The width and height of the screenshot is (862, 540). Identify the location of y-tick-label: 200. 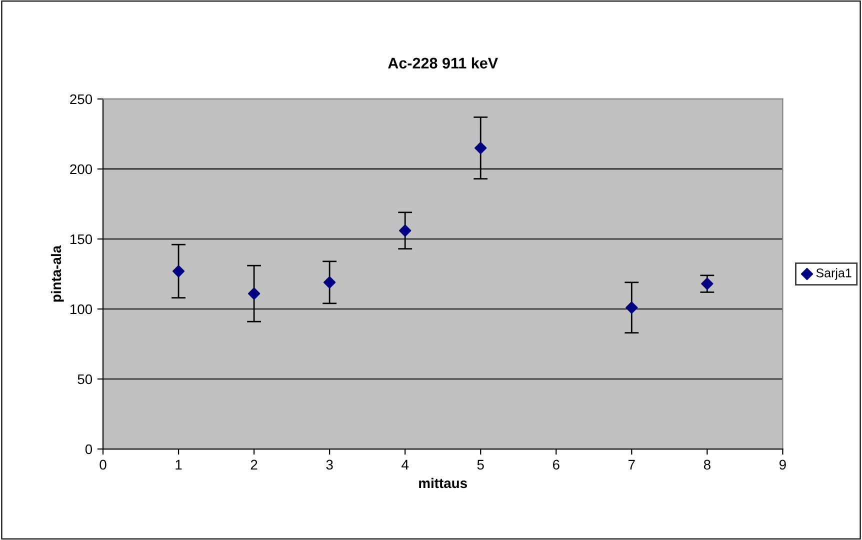
(81, 169).